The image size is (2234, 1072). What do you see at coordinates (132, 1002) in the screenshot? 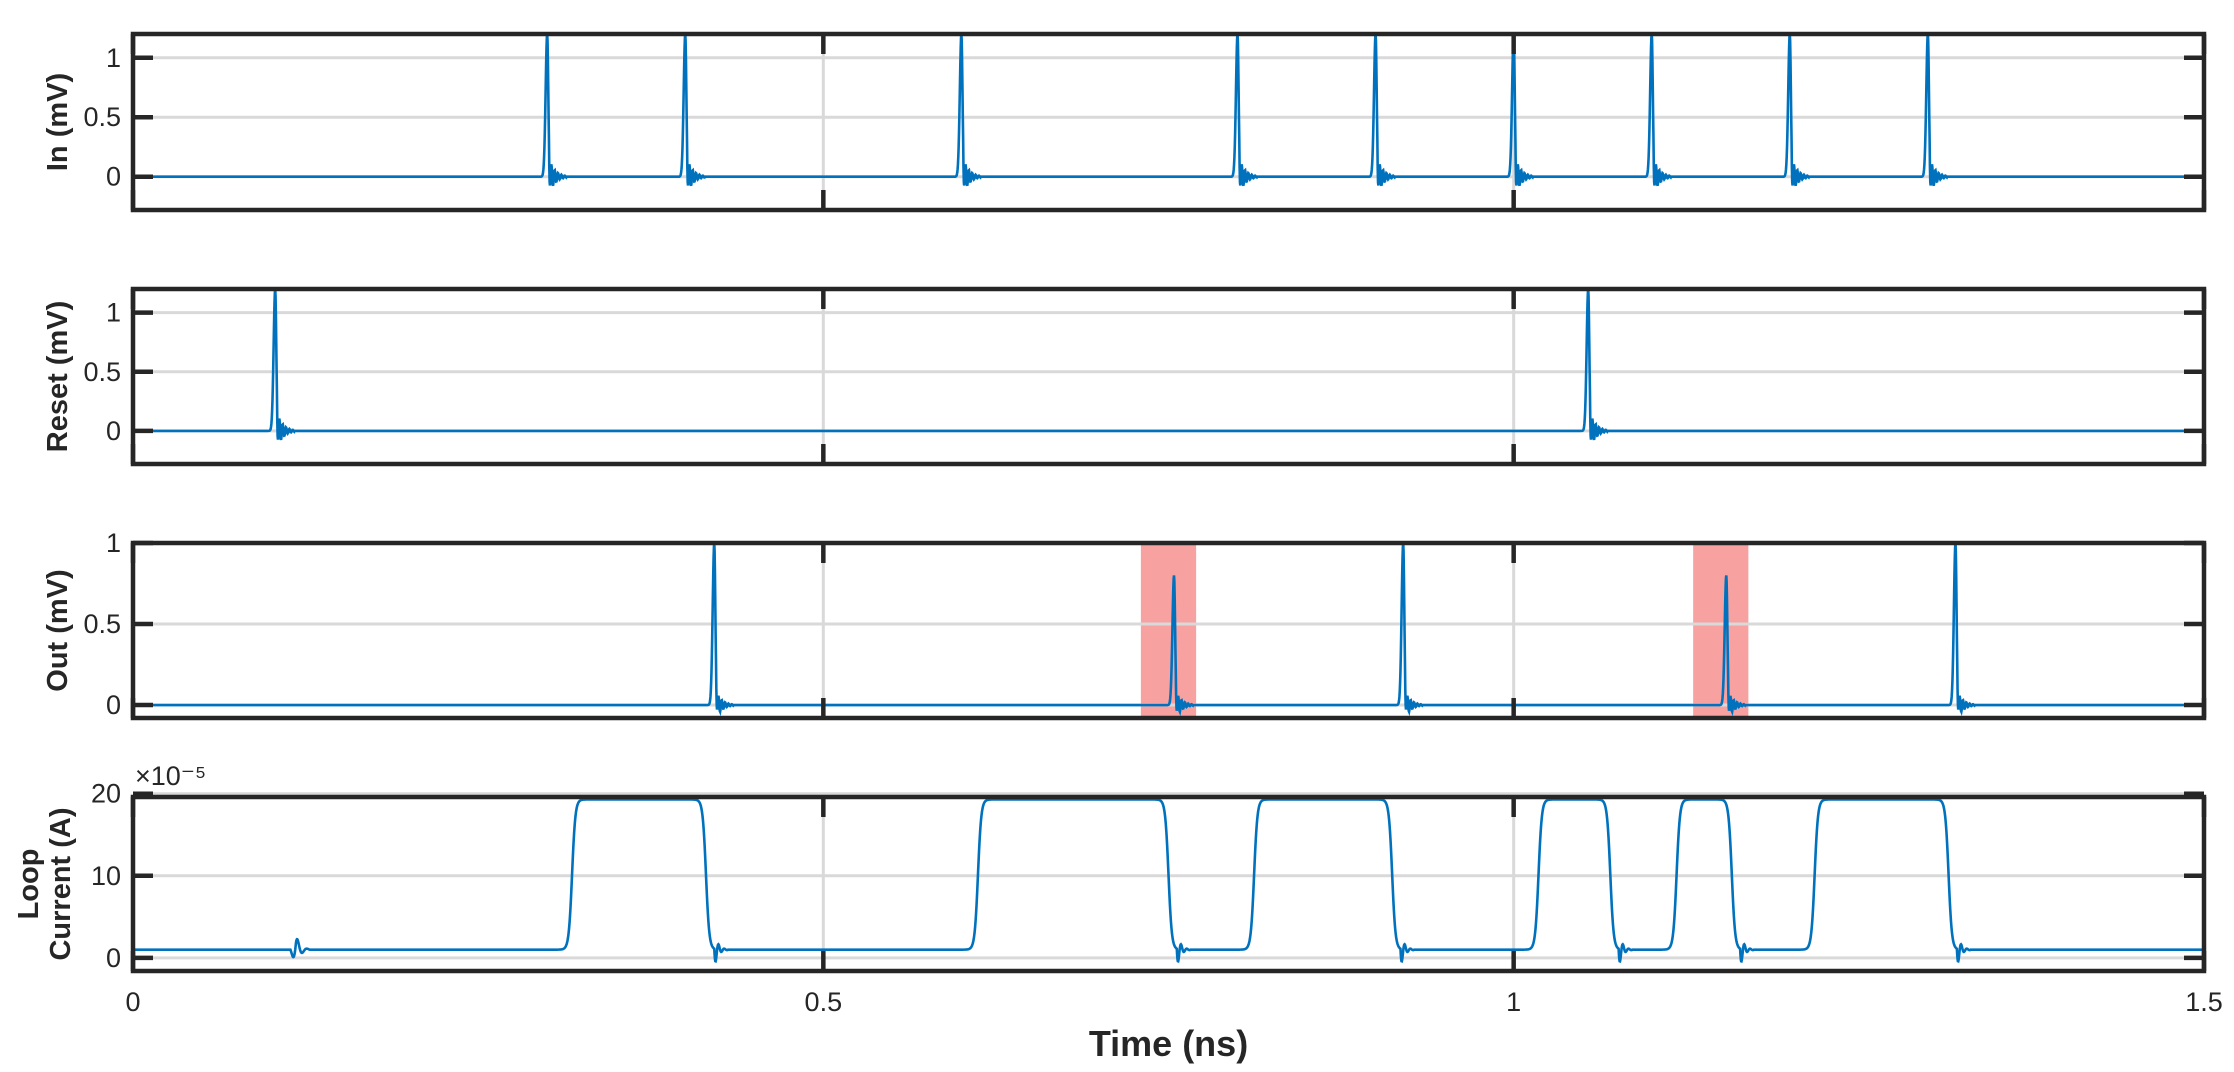
I see `x-tick-label: 0` at bounding box center [132, 1002].